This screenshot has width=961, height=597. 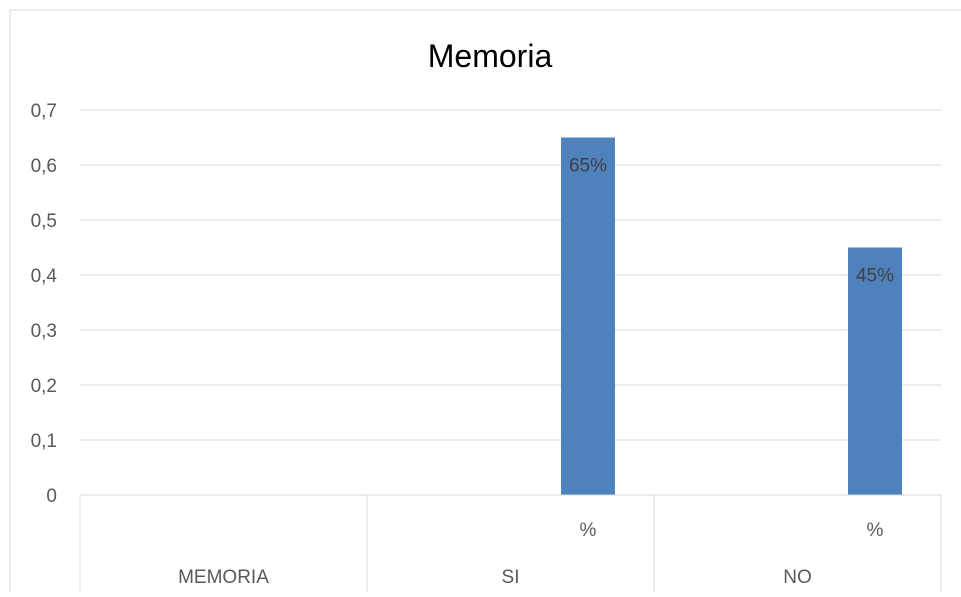 What do you see at coordinates (44, 276) in the screenshot?
I see `y-tick-label: 0,4` at bounding box center [44, 276].